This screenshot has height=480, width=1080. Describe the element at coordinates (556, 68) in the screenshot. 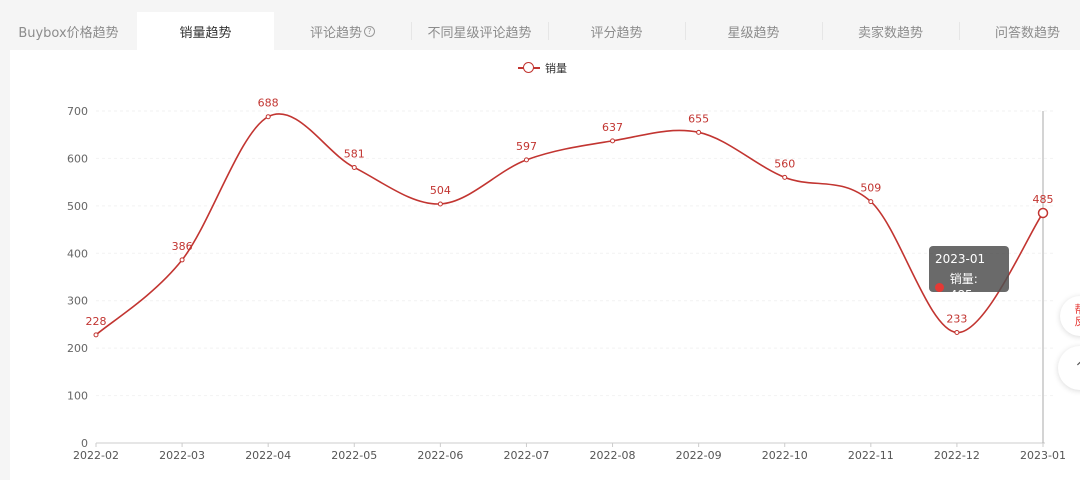

I see `legend-label: 销量` at that location.